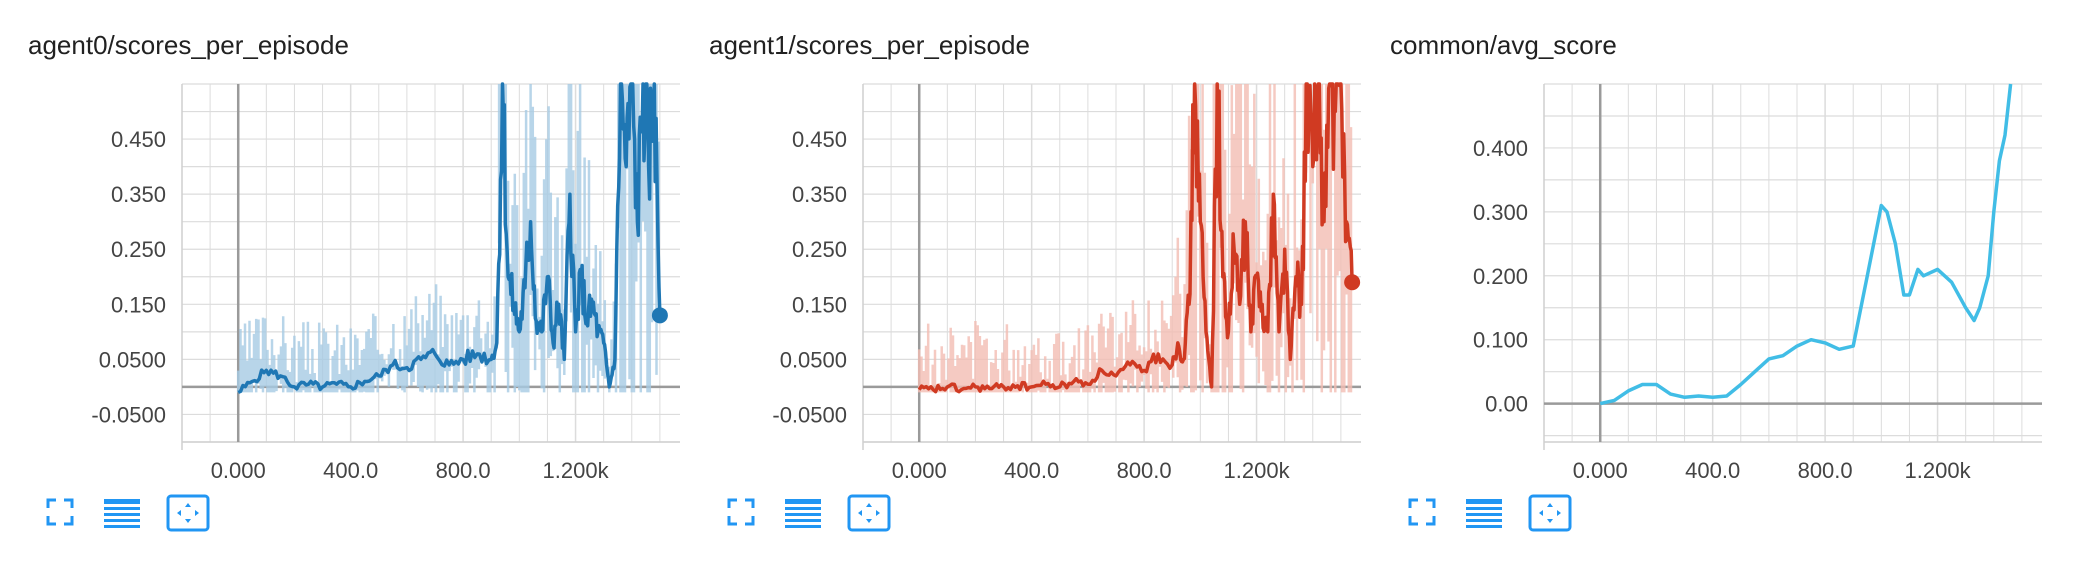  Describe the element at coordinates (1500, 212) in the screenshot. I see `y-tick-label: 0.300` at that location.